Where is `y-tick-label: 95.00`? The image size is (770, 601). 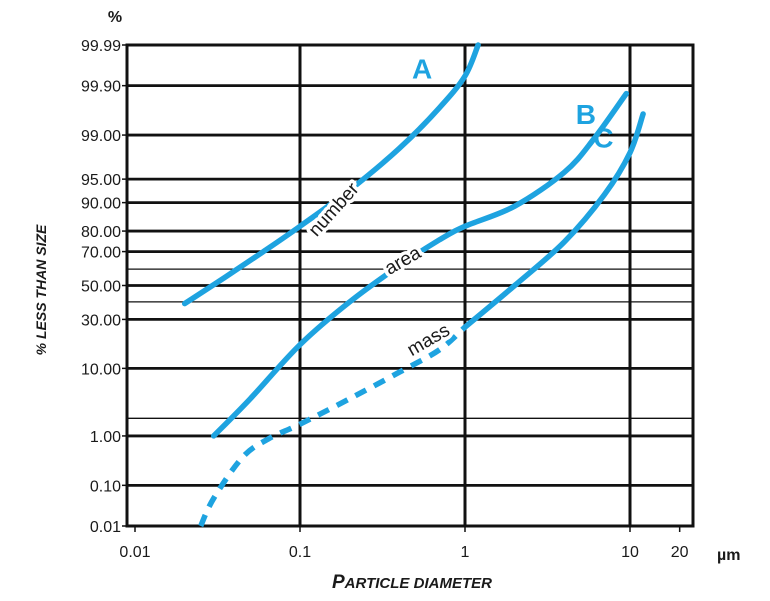
y-tick-label: 95.00 is located at coordinates (101, 180).